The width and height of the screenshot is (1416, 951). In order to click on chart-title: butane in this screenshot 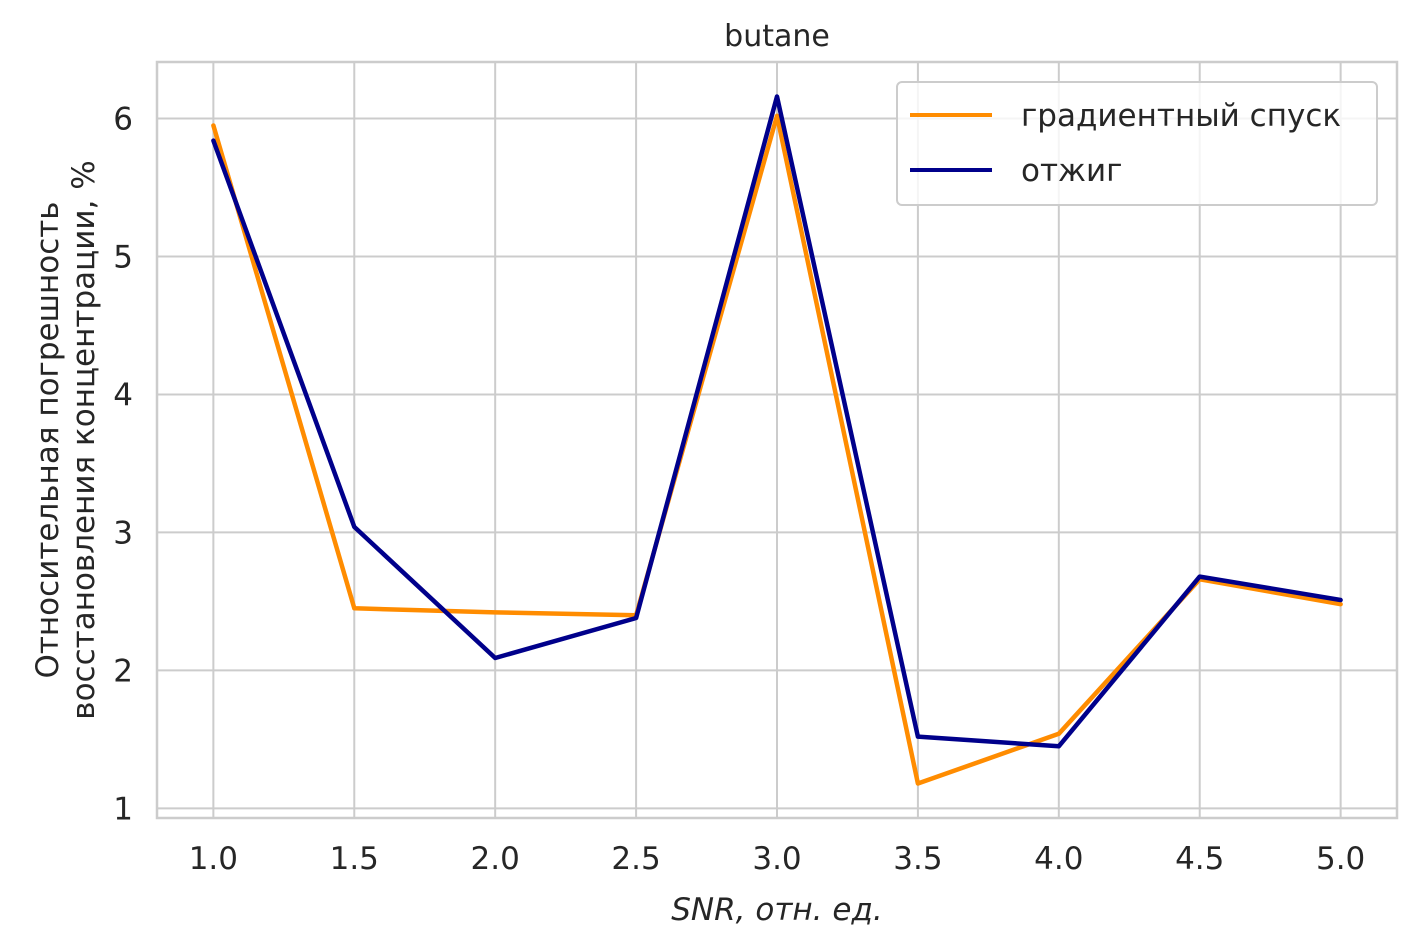, I will do `click(777, 36)`.